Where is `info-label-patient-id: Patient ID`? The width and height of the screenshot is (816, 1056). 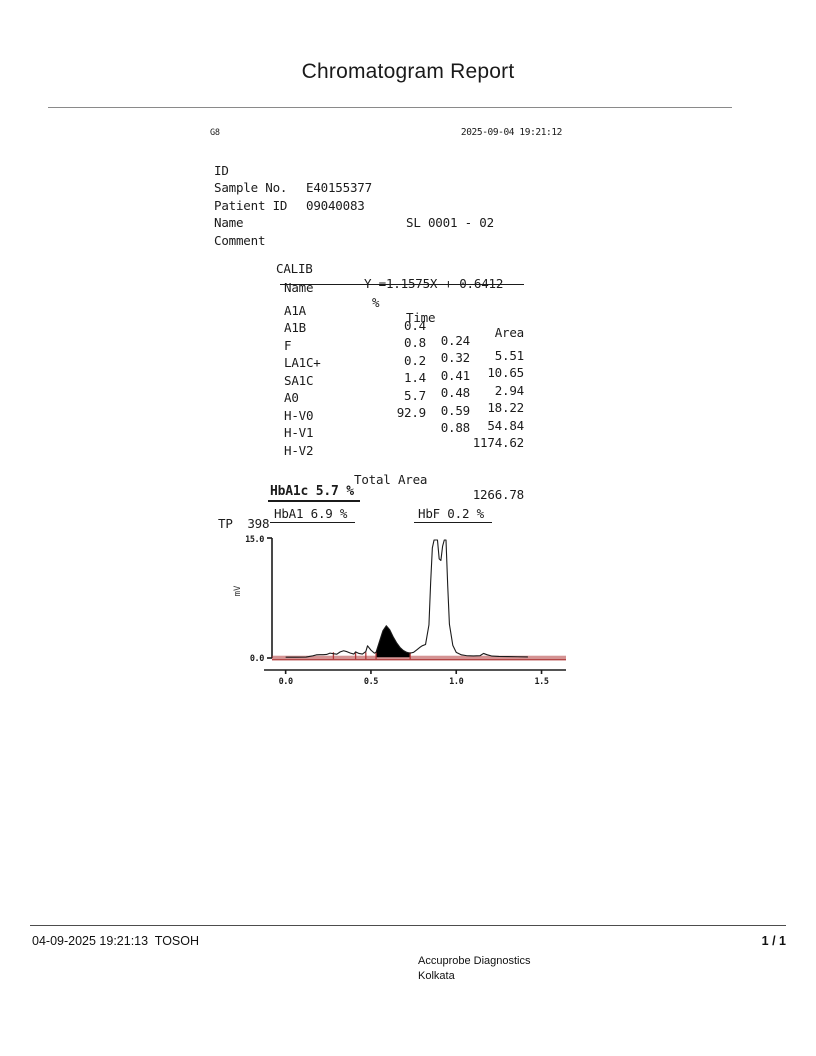
info-label-patient-id: Patient ID is located at coordinates (251, 205).